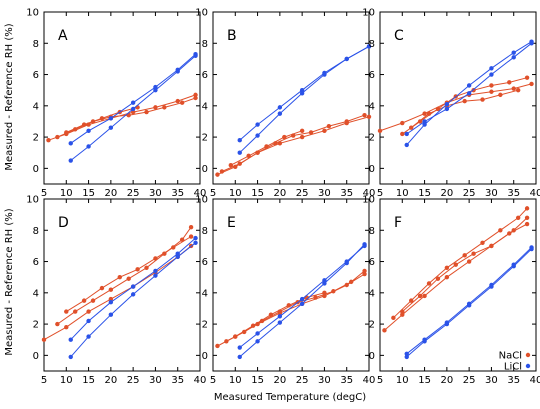  What do you see at coordinates (205, 169) in the screenshot?
I see `y-tick-label: 0` at bounding box center [205, 169].